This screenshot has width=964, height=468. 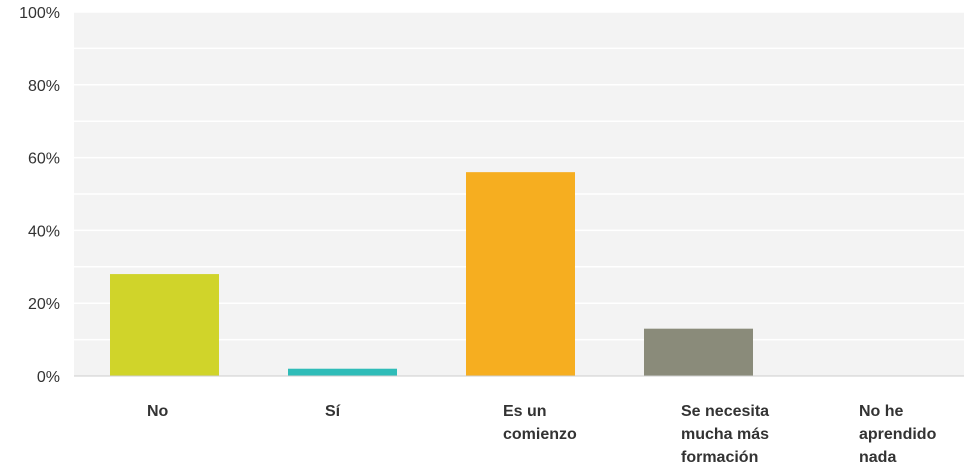 What do you see at coordinates (39, 13) in the screenshot?
I see `y-tick-label: 100%` at bounding box center [39, 13].